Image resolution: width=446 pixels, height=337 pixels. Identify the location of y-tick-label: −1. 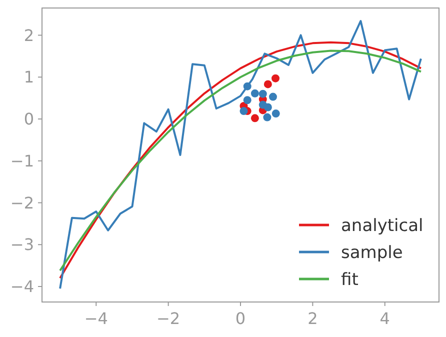
(22, 160).